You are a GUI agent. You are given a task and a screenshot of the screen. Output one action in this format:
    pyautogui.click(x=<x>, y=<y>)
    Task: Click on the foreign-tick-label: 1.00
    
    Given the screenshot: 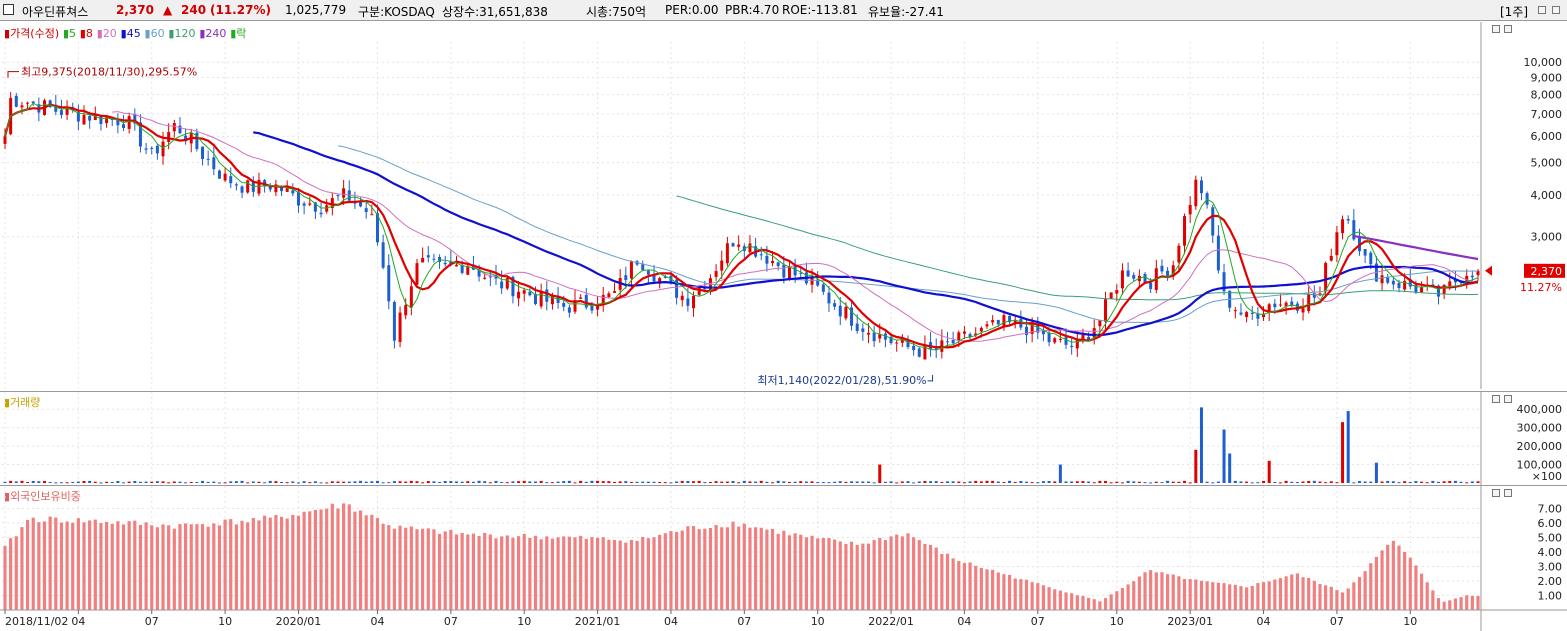 What is the action you would take?
    pyautogui.click(x=1550, y=596)
    